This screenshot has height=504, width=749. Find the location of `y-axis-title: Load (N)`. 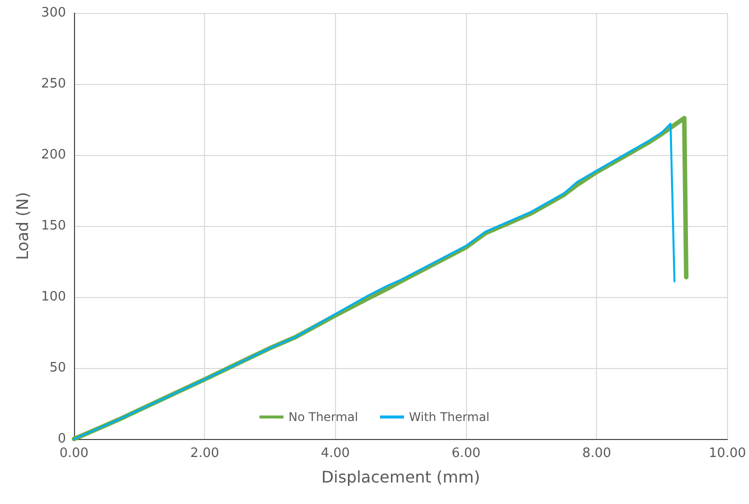

y-axis-title: Load (N) is located at coordinates (22, 226).